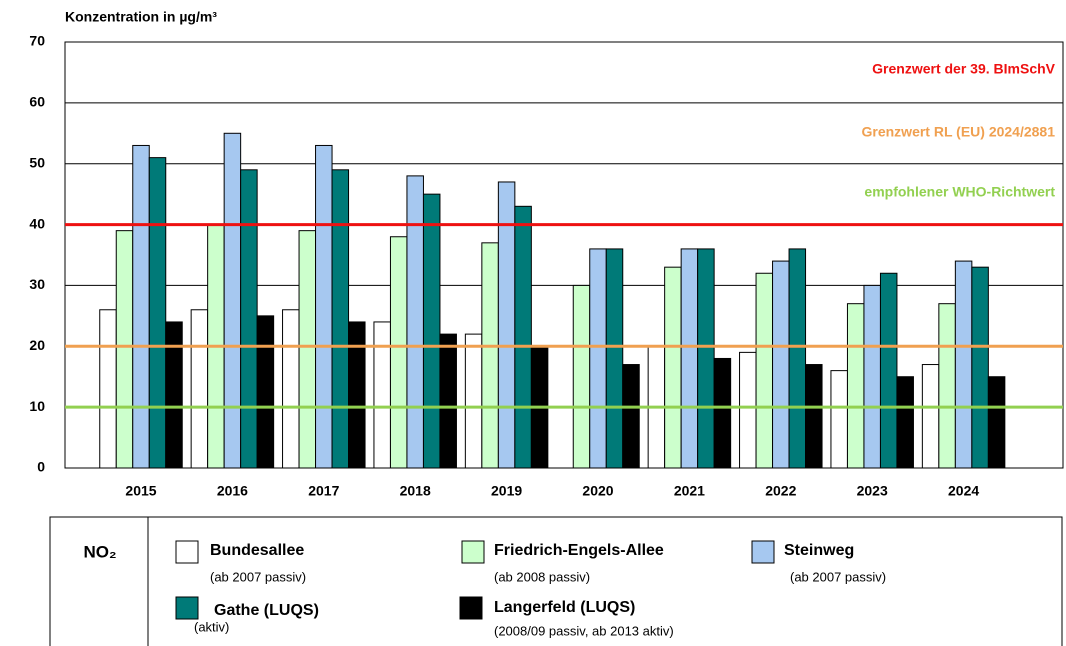 The image size is (1066, 646). Describe the element at coordinates (819, 550) in the screenshot. I see `legend-label: Steinweg` at that location.